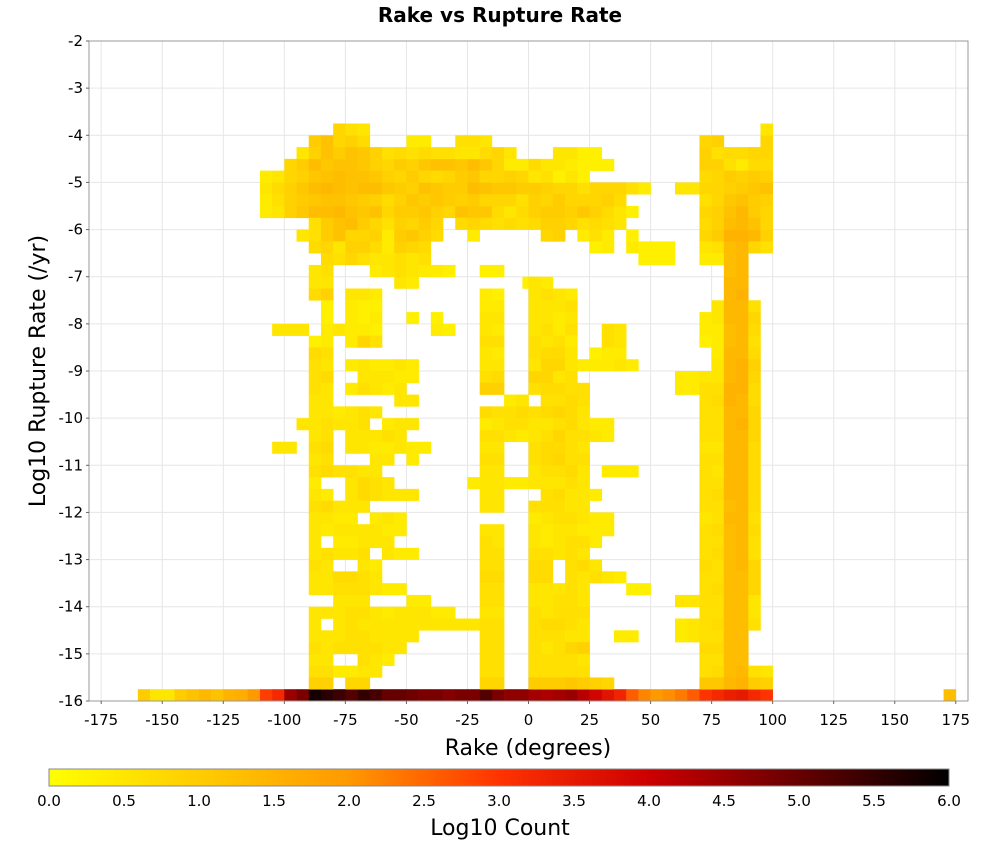 This screenshot has height=850, width=1000. I want to click on x-tick-label: -25, so click(467, 720).